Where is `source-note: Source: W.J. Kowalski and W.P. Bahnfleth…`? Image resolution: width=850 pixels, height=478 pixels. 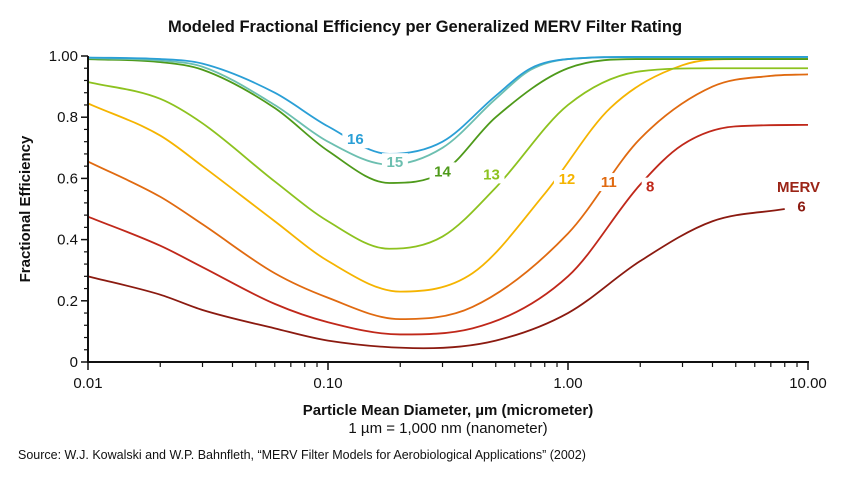
source-note: Source: W.J. Kowalski and W.P. Bahnfleth… is located at coordinates (302, 455).